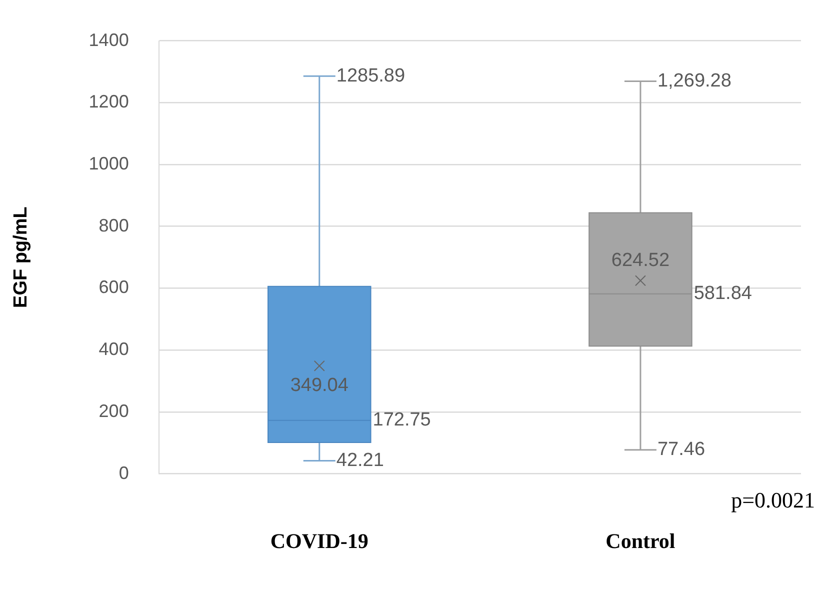 Image resolution: width=821 pixels, height=603 pixels. What do you see at coordinates (681, 449) in the screenshot?
I see `annotation: 77.46` at bounding box center [681, 449].